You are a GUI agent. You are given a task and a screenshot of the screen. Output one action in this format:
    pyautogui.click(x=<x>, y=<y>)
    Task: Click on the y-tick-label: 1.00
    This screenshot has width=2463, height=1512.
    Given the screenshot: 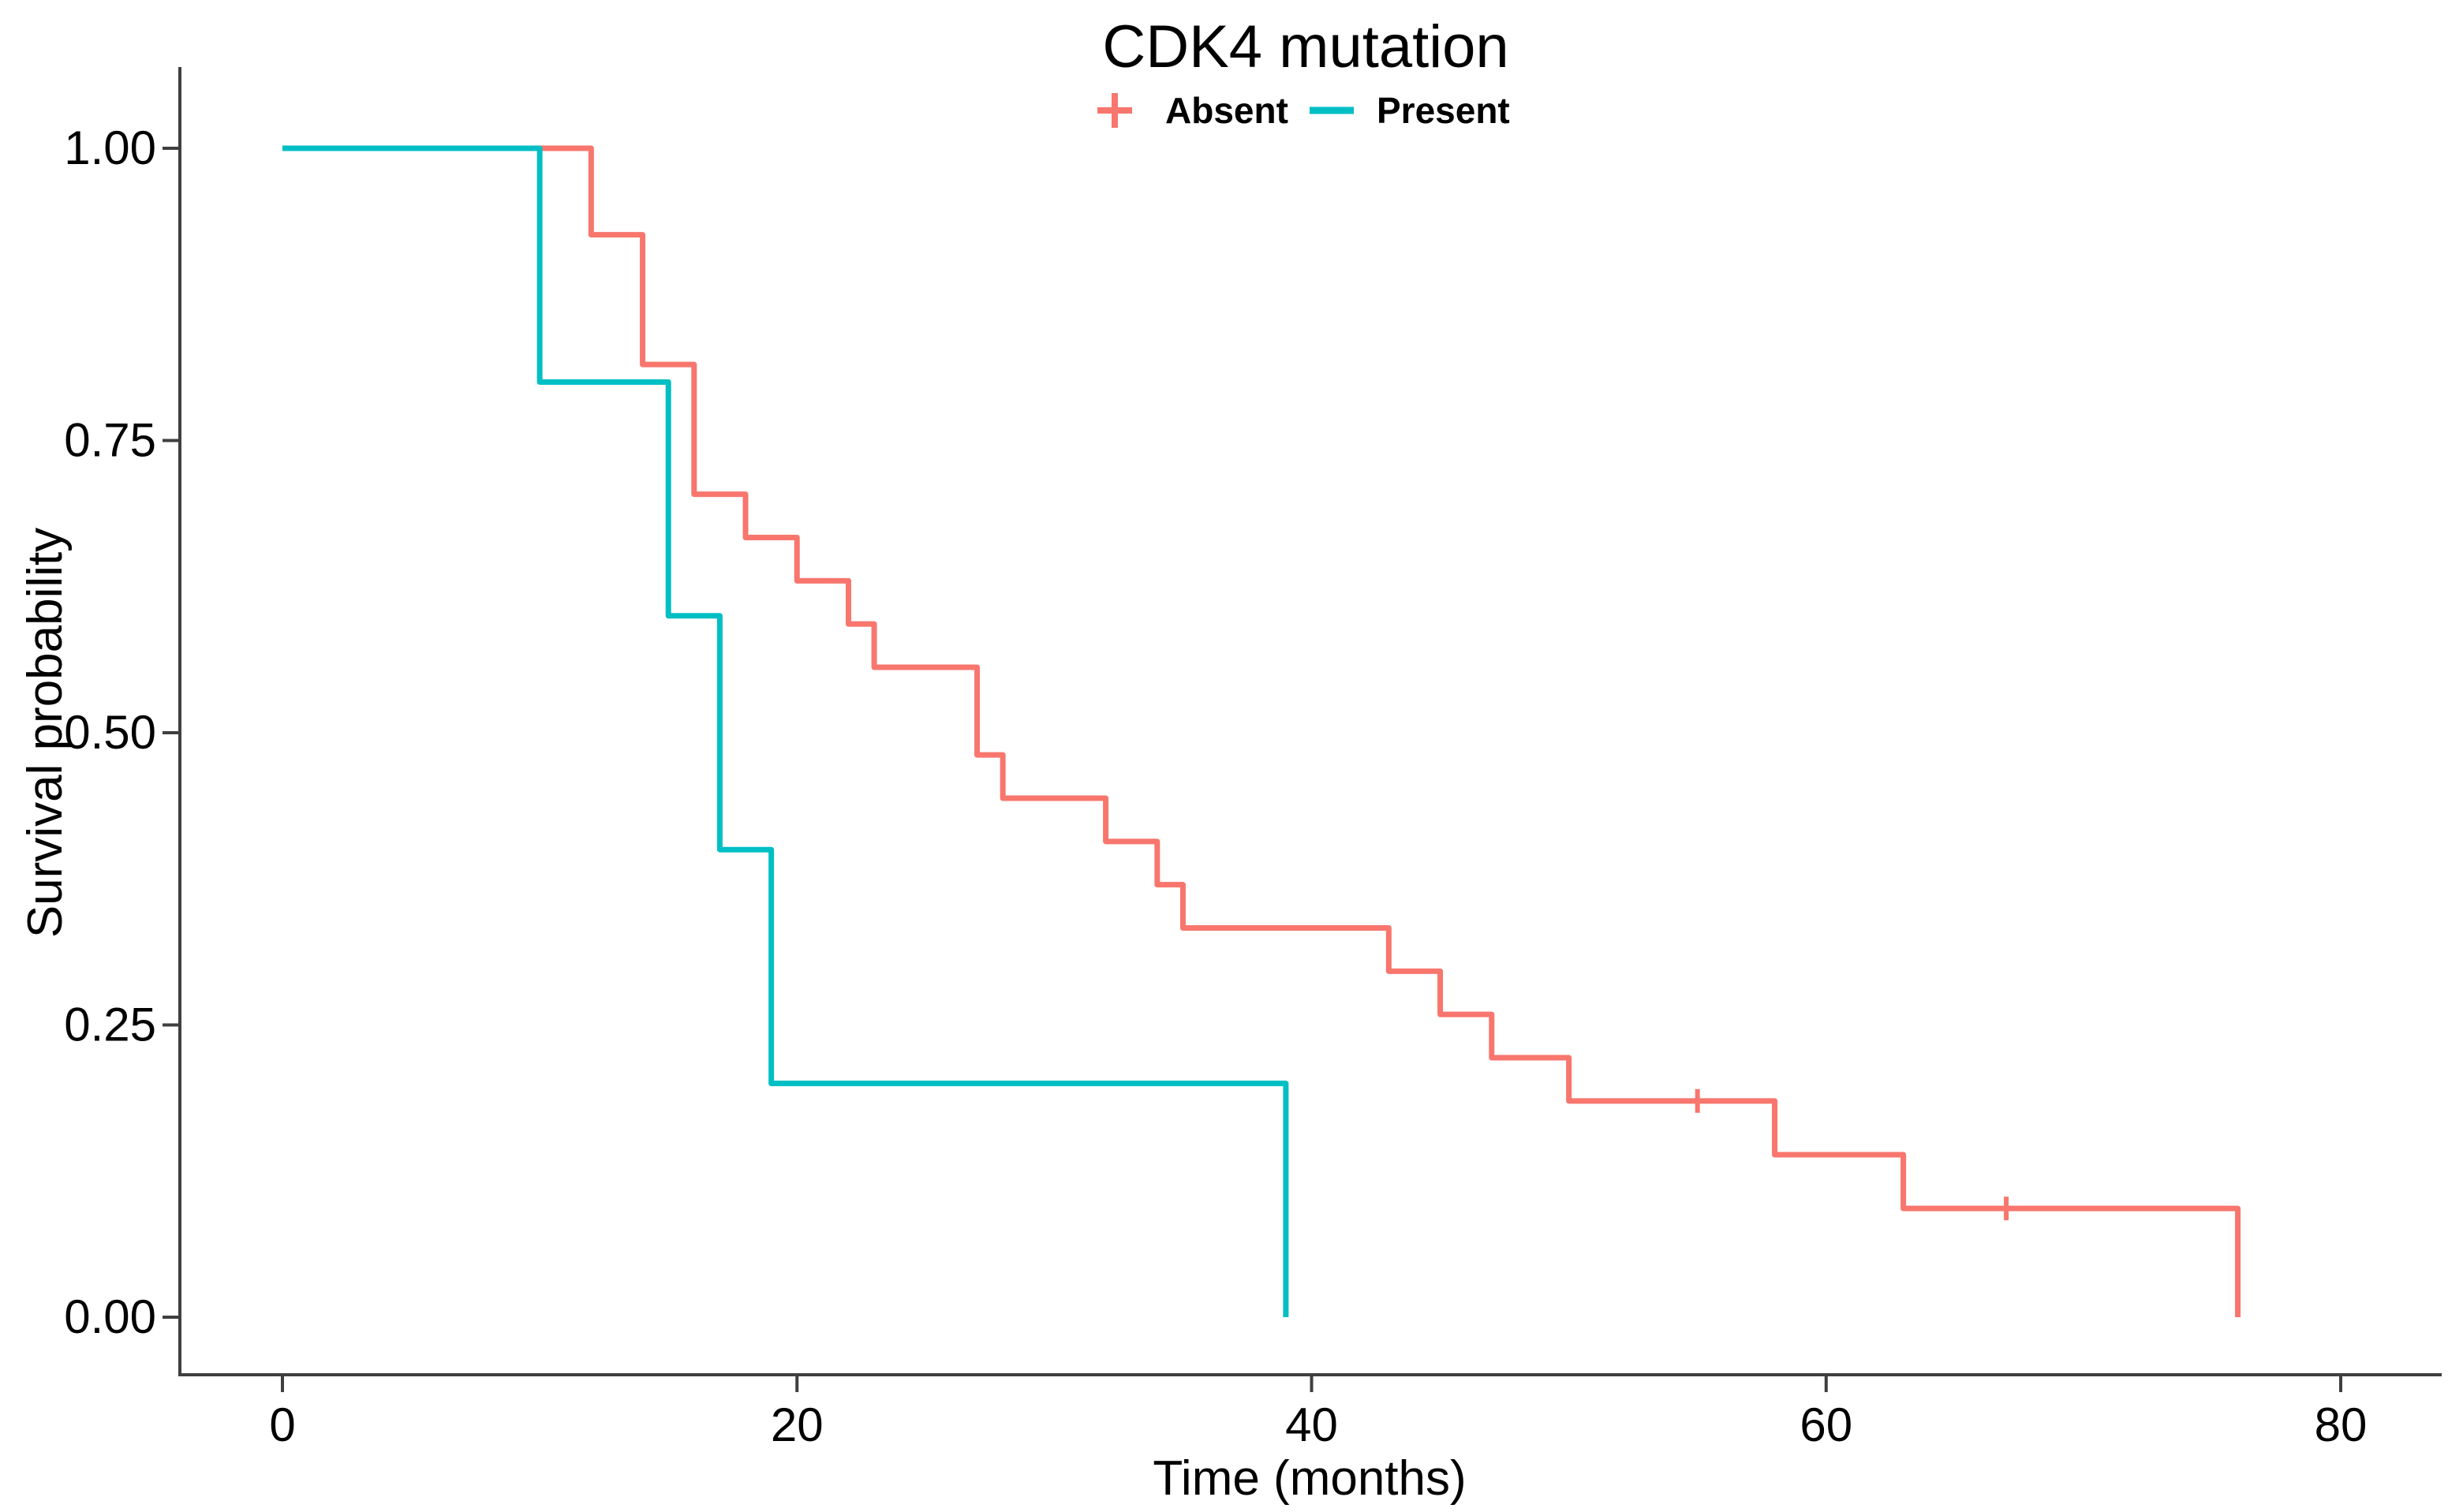 What is the action you would take?
    pyautogui.click(x=110, y=147)
    